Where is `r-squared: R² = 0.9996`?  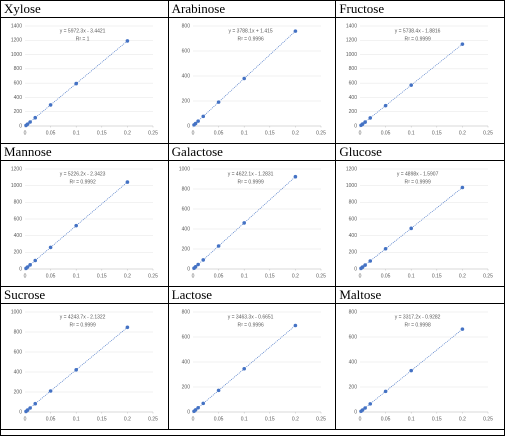 r-squared: R² = 0.9996 is located at coordinates (250, 325).